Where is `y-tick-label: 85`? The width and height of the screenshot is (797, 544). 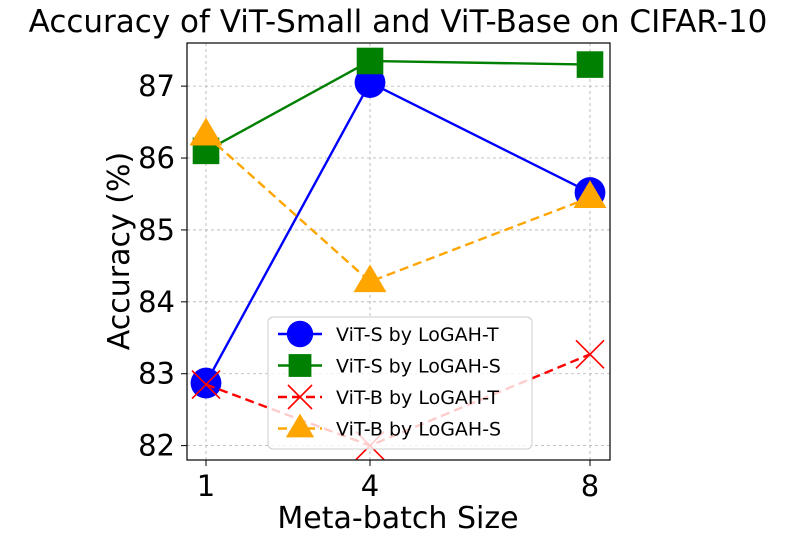 y-tick-label: 85 is located at coordinates (156, 230).